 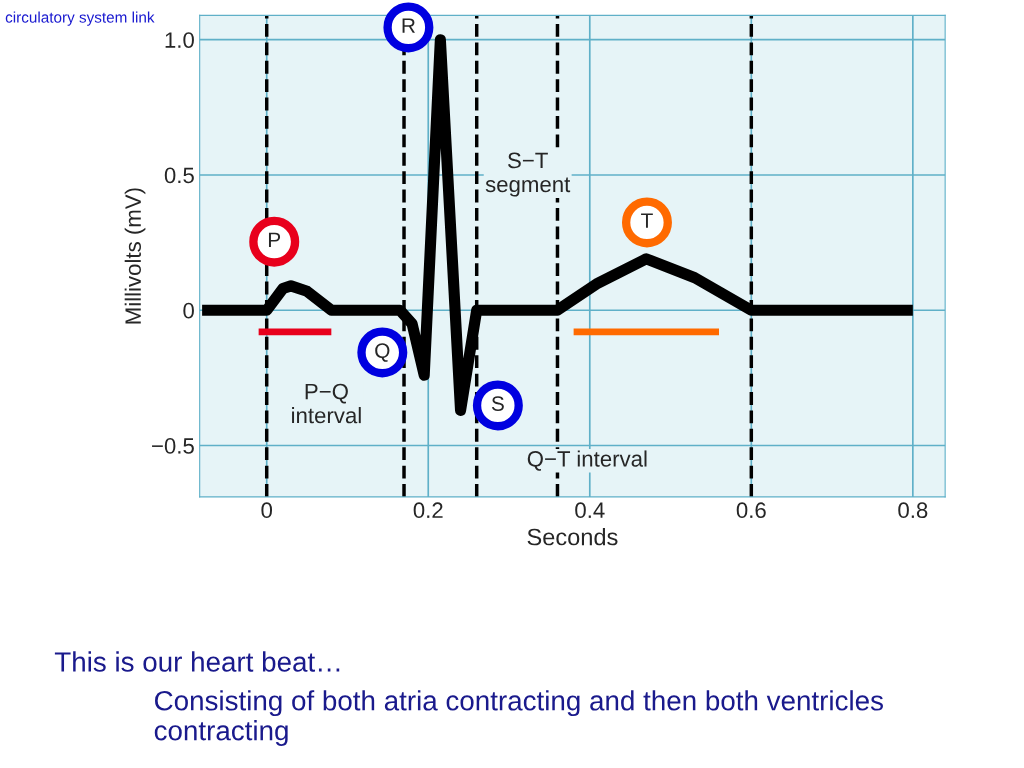 What do you see at coordinates (647, 220) in the screenshot?
I see `annotation: T` at bounding box center [647, 220].